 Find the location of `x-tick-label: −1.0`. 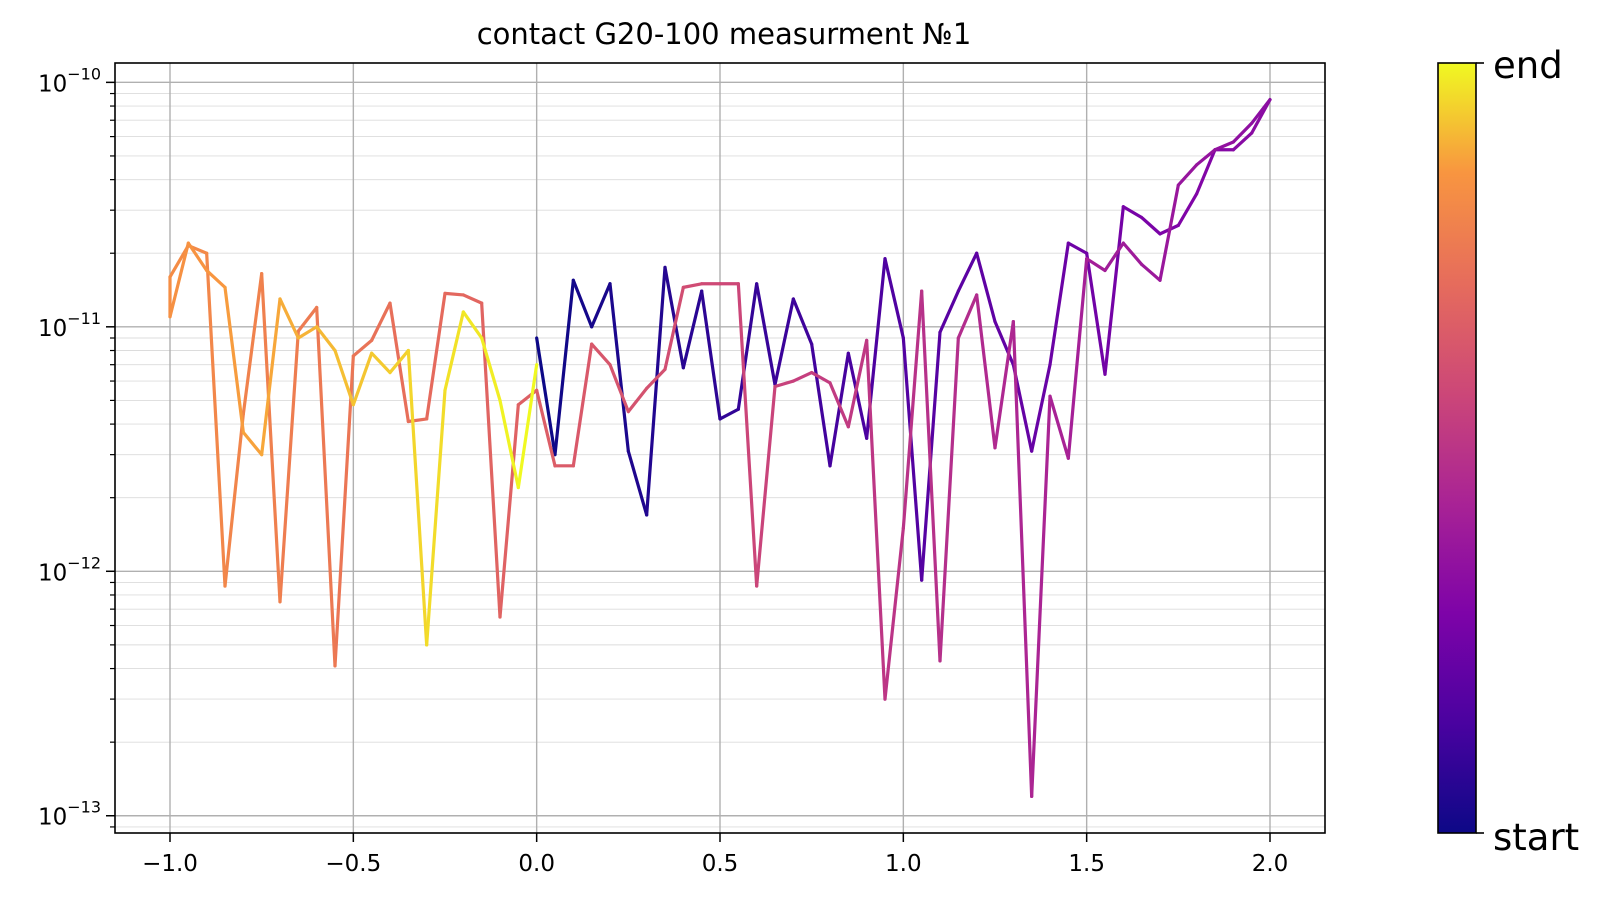

x-tick-label: −1.0 is located at coordinates (170, 864).